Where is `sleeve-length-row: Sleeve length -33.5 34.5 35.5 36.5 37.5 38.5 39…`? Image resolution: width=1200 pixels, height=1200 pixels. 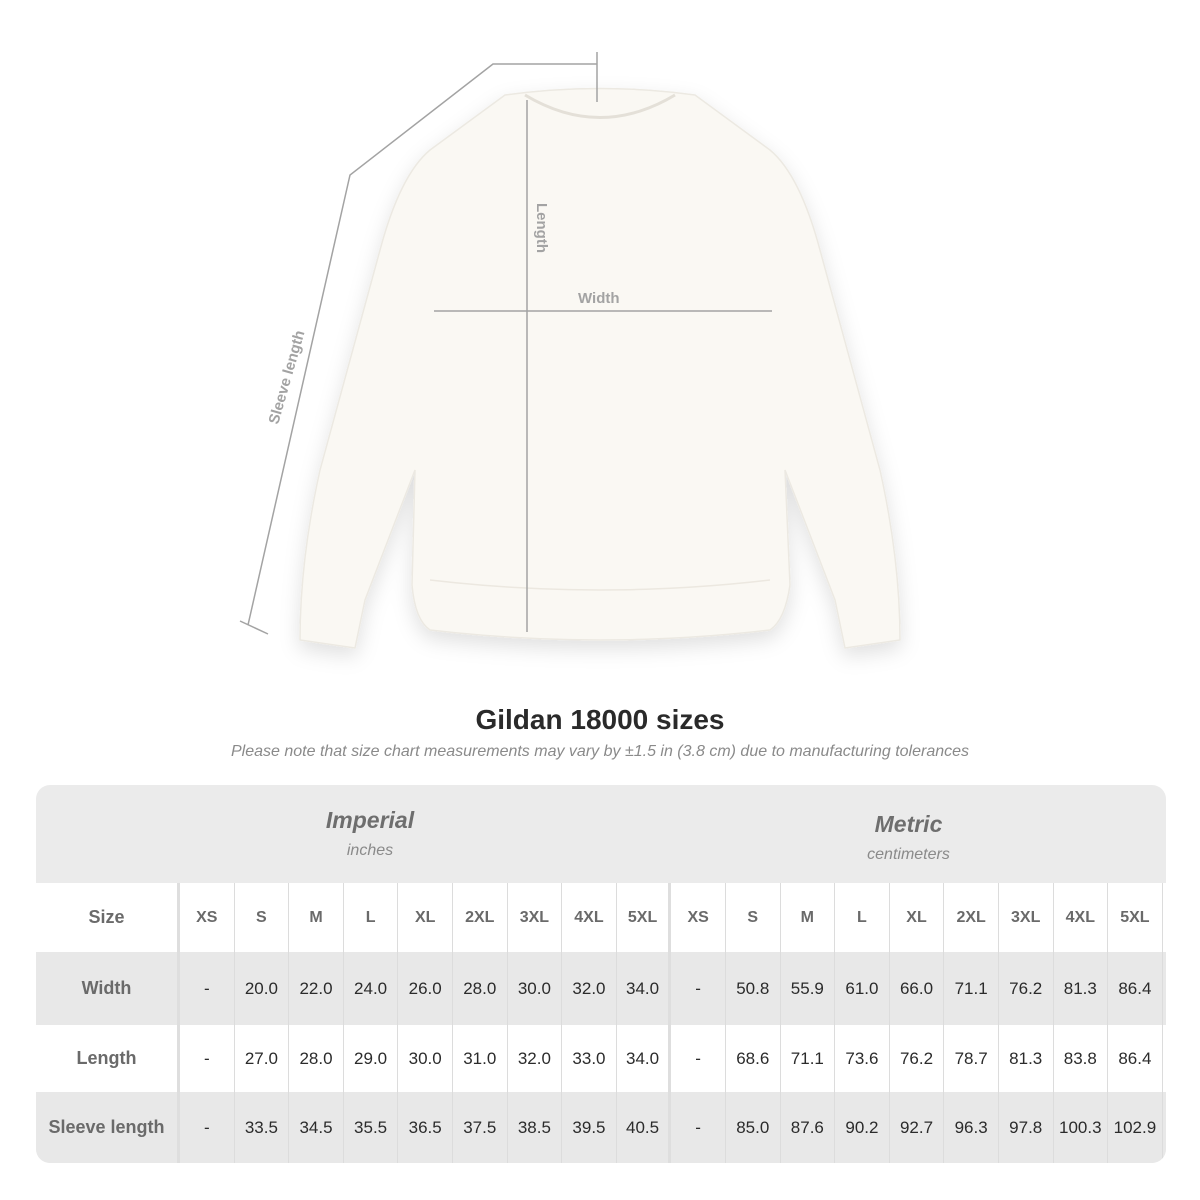
sleeve-length-row: Sleeve length -33.5 34.5 35.5 36.5 37.5 38.5 39… is located at coordinates (601, 1127).